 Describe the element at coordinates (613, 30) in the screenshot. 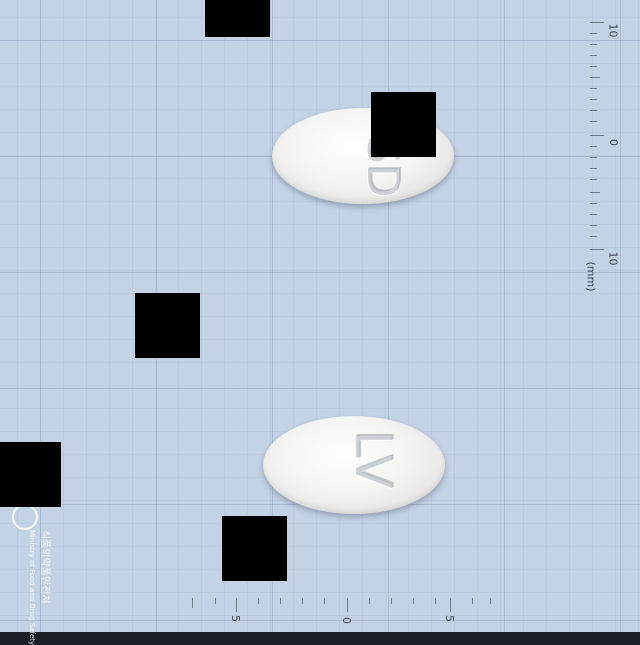

I see `ruler-label-v-top: 10` at that location.